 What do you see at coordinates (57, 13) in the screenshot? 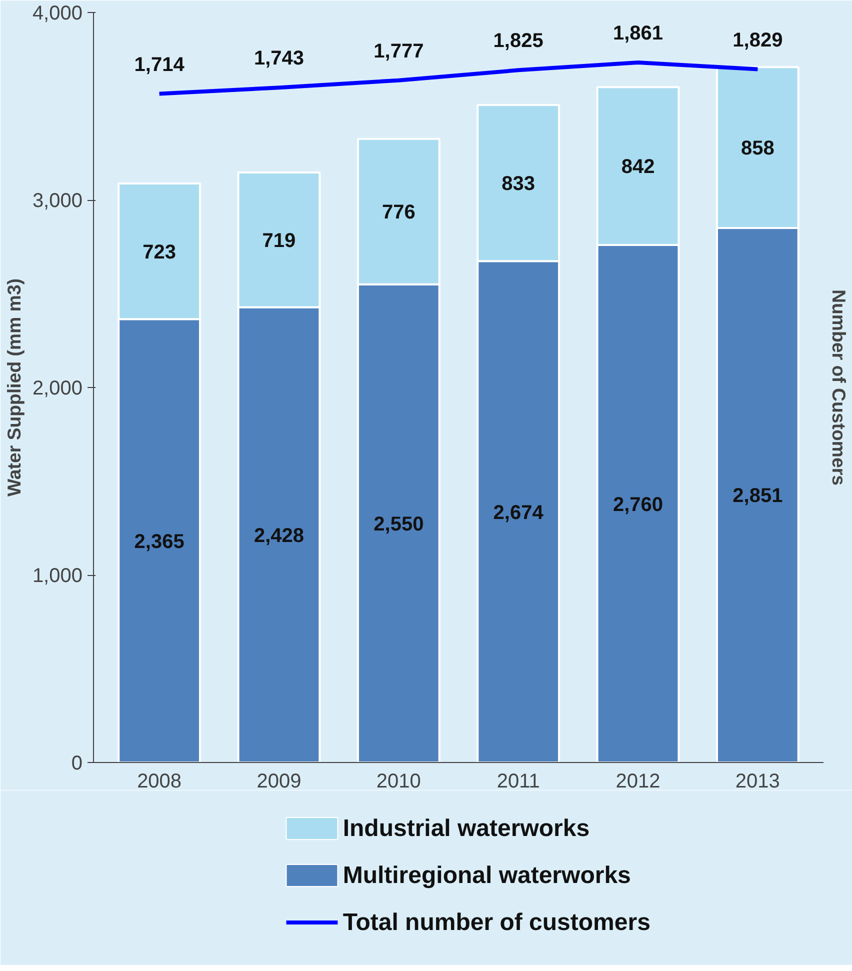
I see `y-tick-label: 4,000` at bounding box center [57, 13].